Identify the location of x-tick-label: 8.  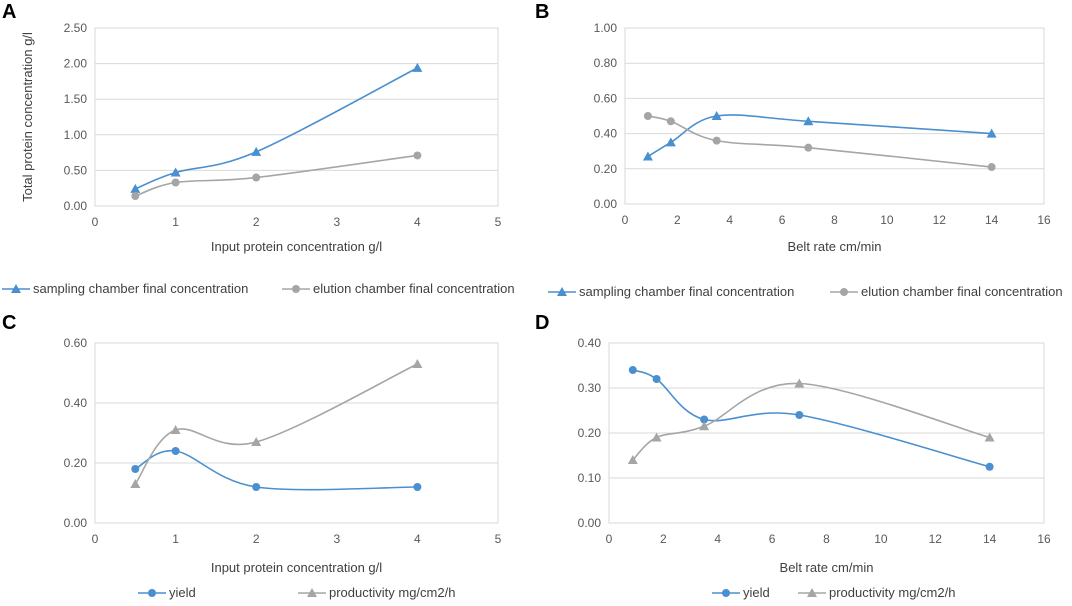
(834, 220).